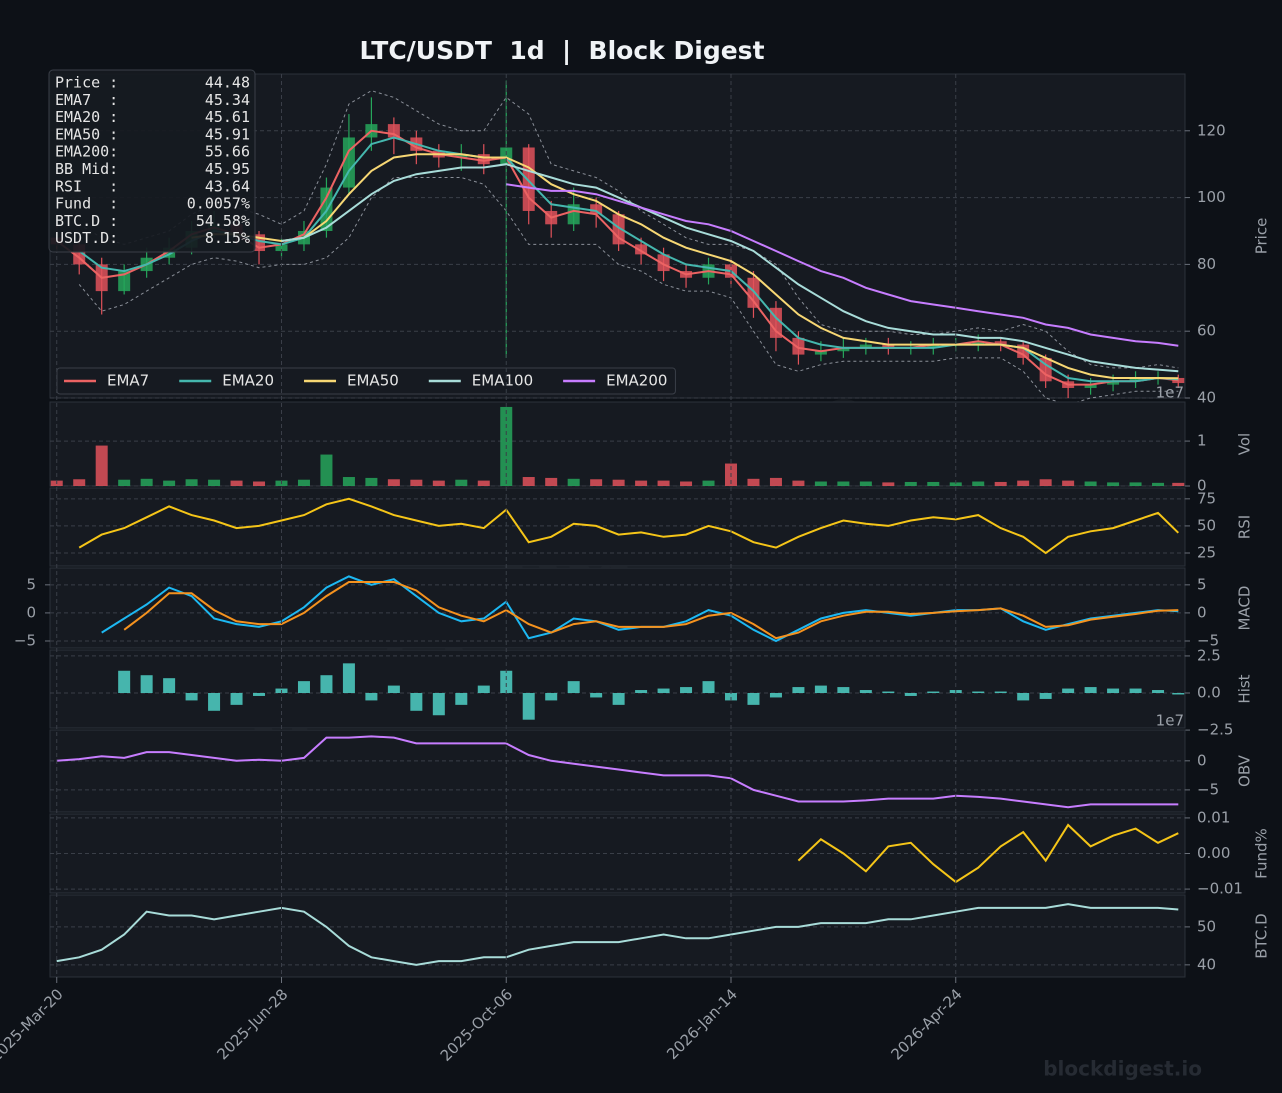 Image resolution: width=1282 pixels, height=1093 pixels. I want to click on legend-label: EMA20, so click(248, 381).